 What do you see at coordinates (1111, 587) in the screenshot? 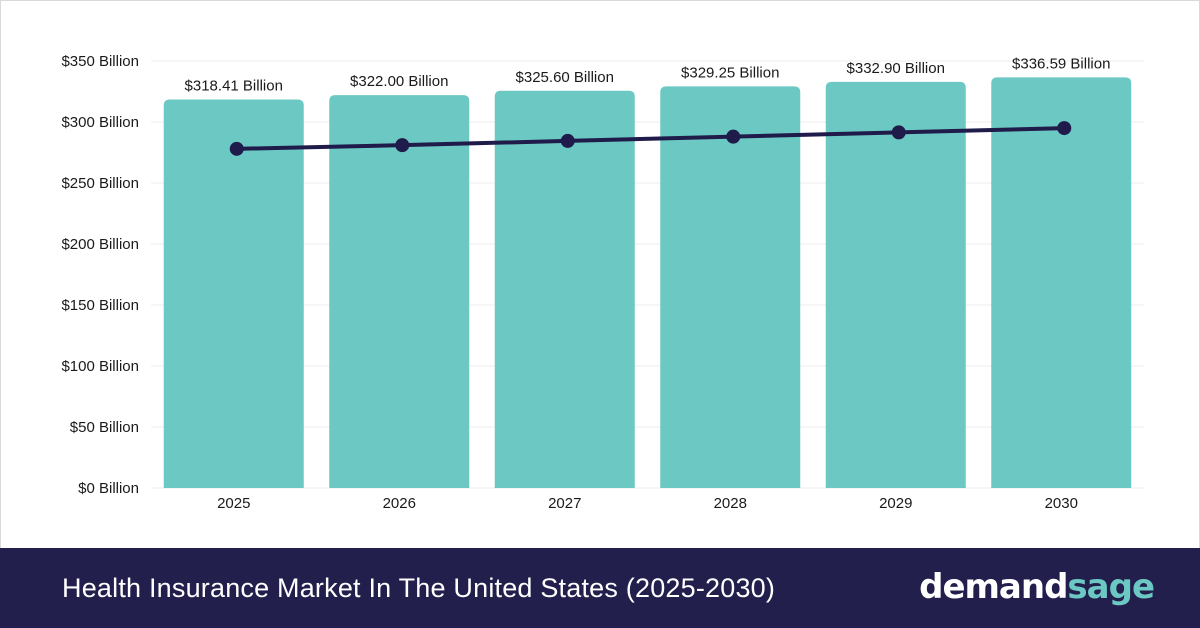
I see `logo-text-sage: sage` at bounding box center [1111, 587].